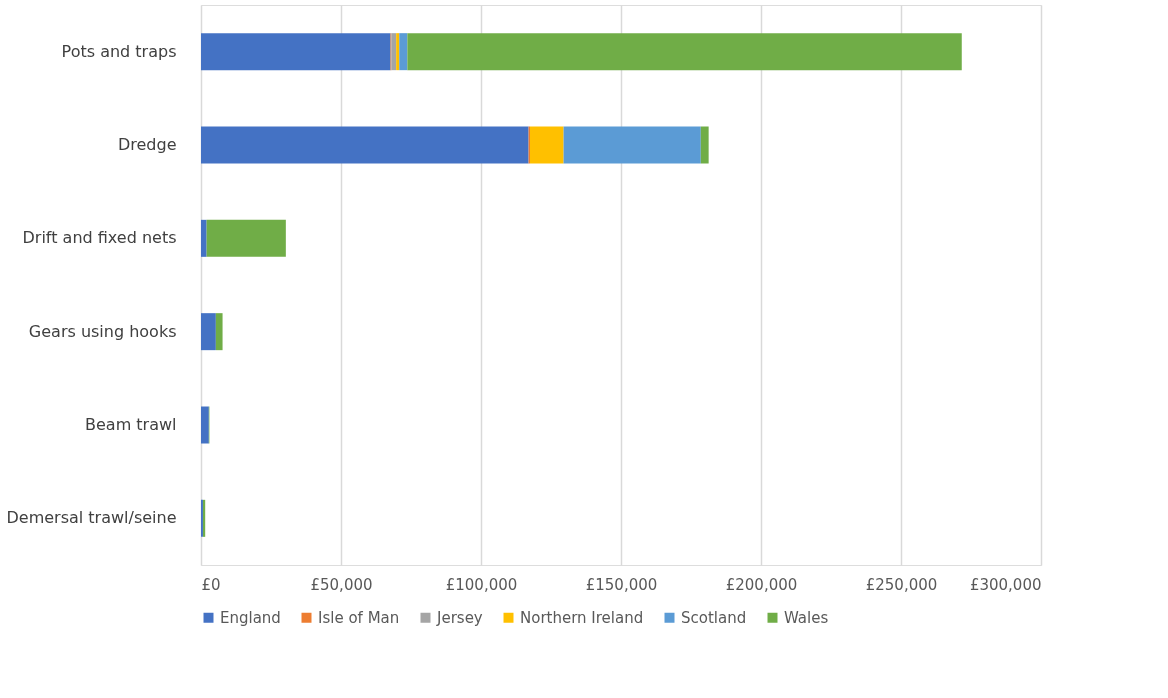  Describe the element at coordinates (211, 584) in the screenshot. I see `x-tick-label: £0` at that location.